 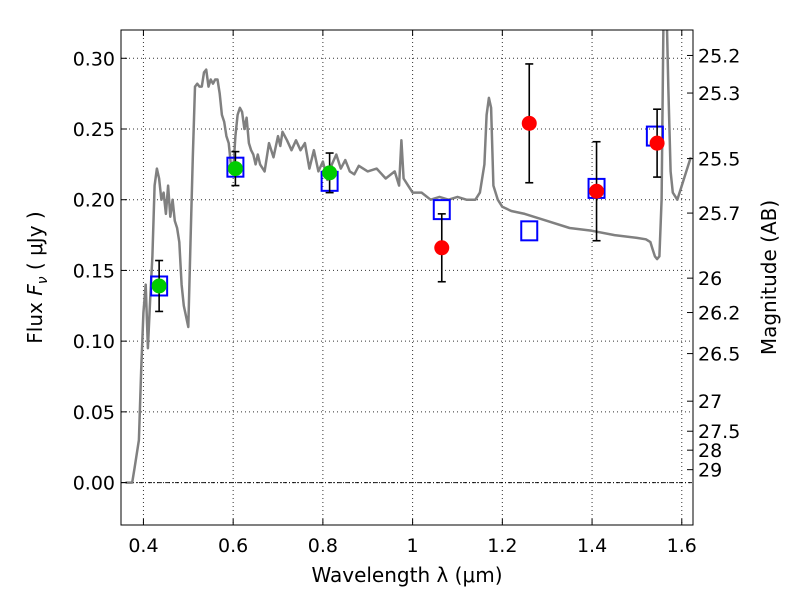 I want to click on y-tick-label: 0.25, so click(x=94, y=130).